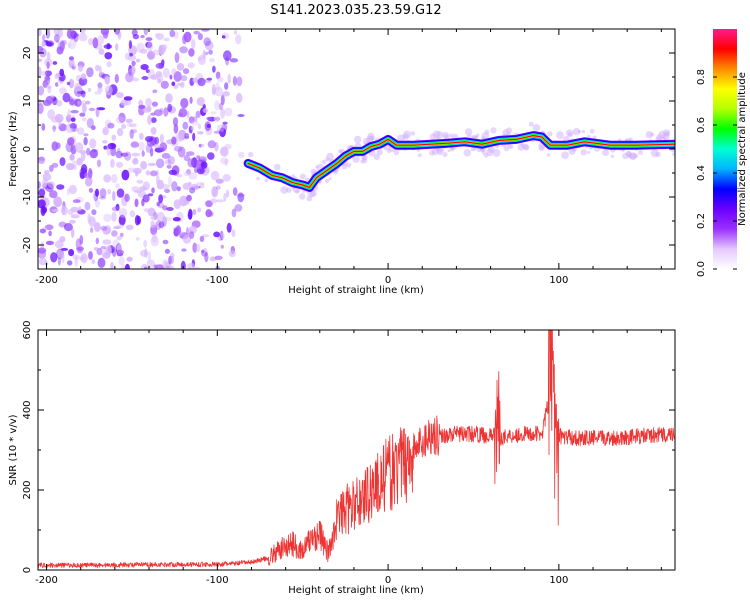  Describe the element at coordinates (13, 449) in the screenshot. I see `snr-ylabel: SNR (10 * v/v)` at that location.